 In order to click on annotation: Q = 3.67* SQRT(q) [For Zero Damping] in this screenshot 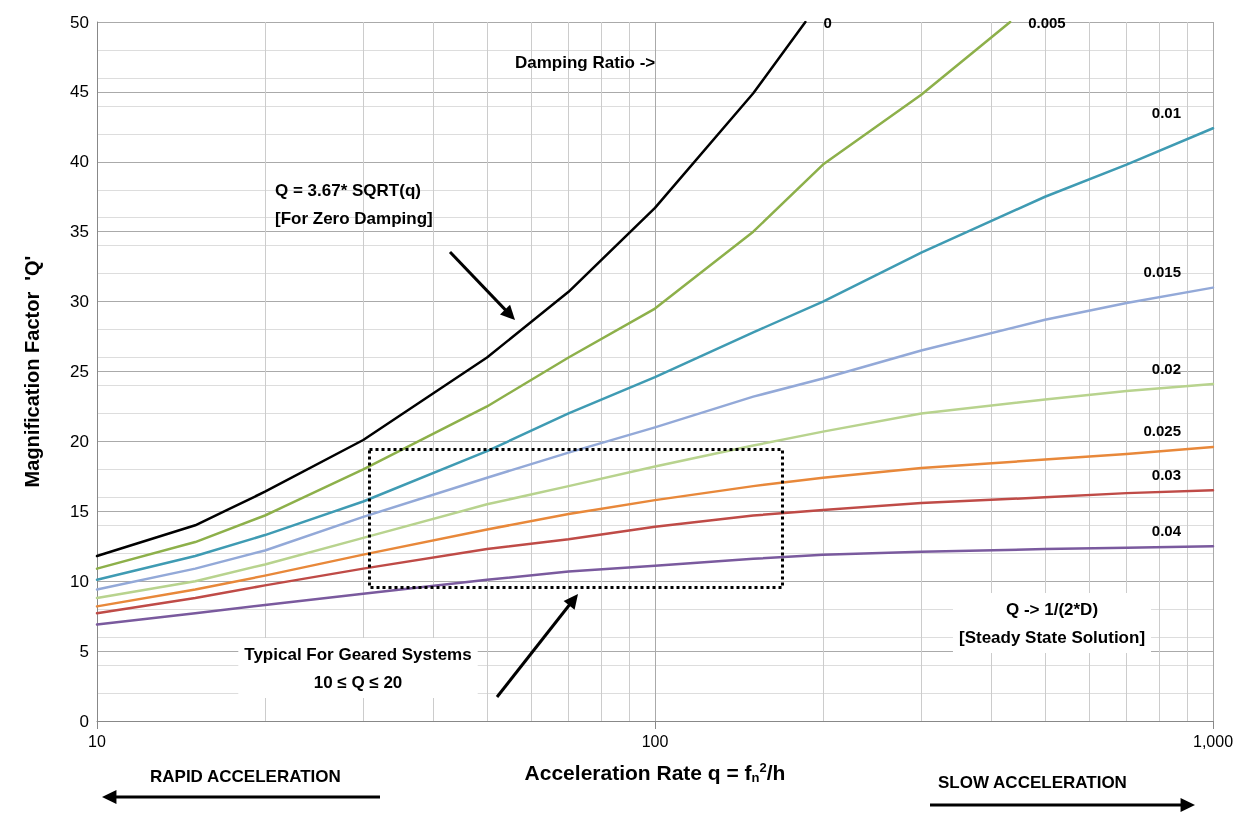, I will do `click(354, 204)`.